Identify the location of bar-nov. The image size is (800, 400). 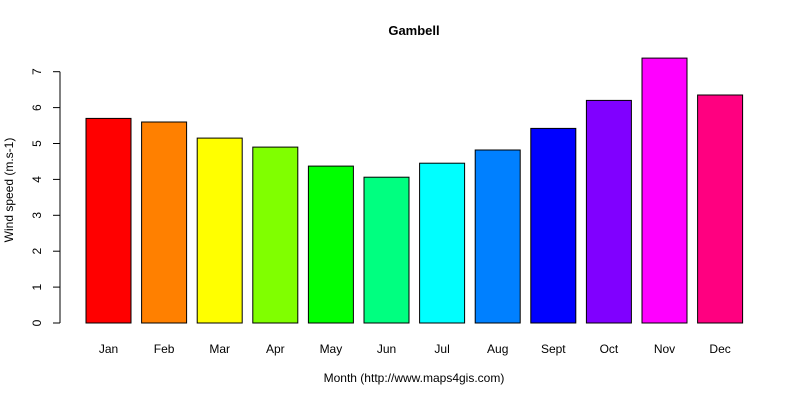
(664, 190).